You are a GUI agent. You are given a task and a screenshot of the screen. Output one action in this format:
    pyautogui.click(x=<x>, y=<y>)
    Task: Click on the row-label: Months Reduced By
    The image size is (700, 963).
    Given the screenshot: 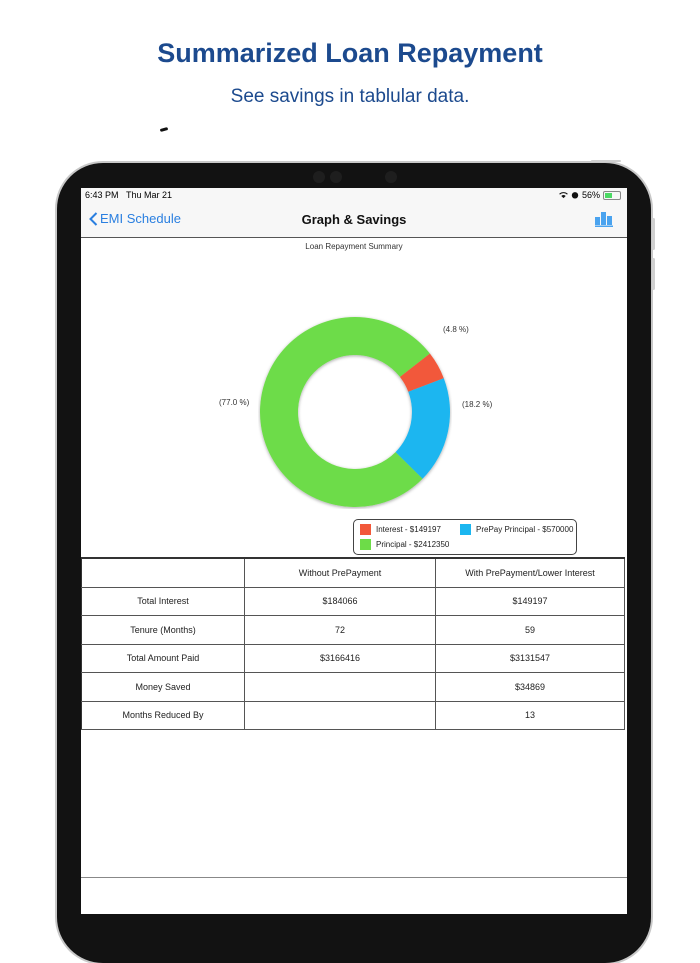 What is the action you would take?
    pyautogui.click(x=163, y=715)
    